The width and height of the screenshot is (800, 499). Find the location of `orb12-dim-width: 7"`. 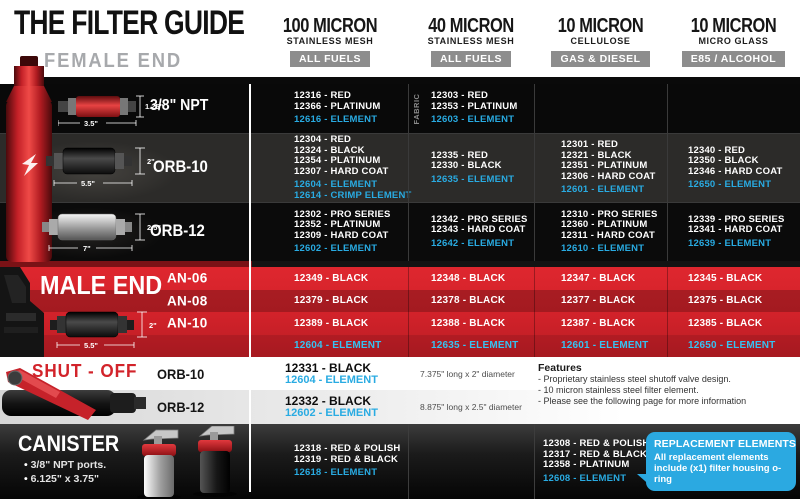

orb12-dim-width: 7" is located at coordinates (87, 248).